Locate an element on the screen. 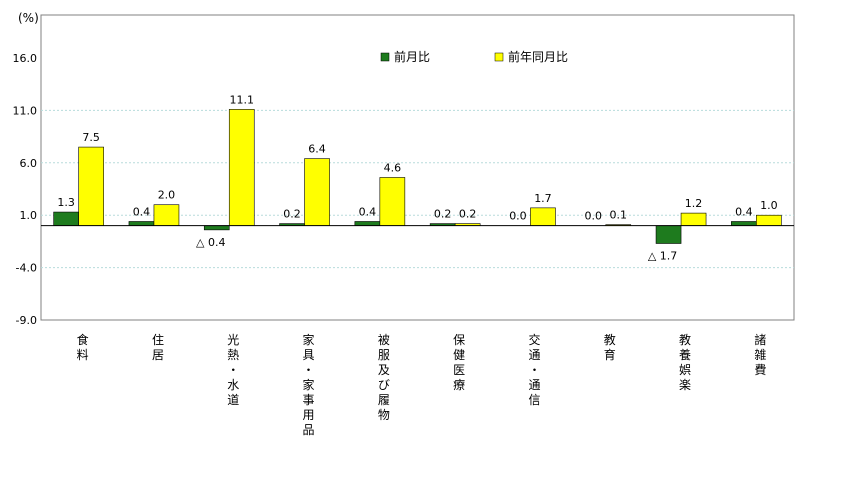 The width and height of the screenshot is (858, 498). category-label-5: 保健医療 is located at coordinates (459, 362).